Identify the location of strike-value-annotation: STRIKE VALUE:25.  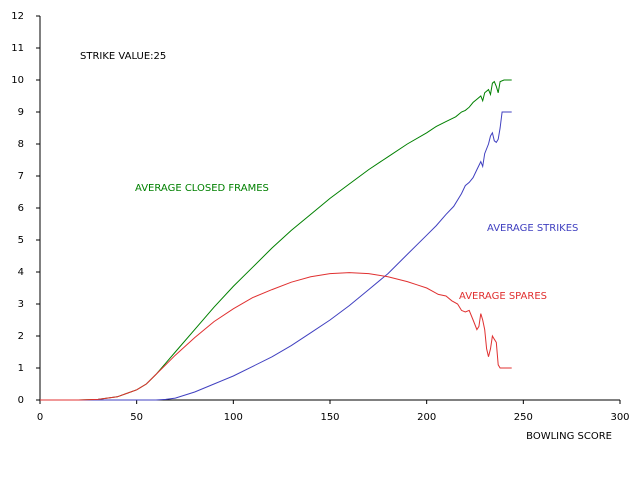
(123, 56).